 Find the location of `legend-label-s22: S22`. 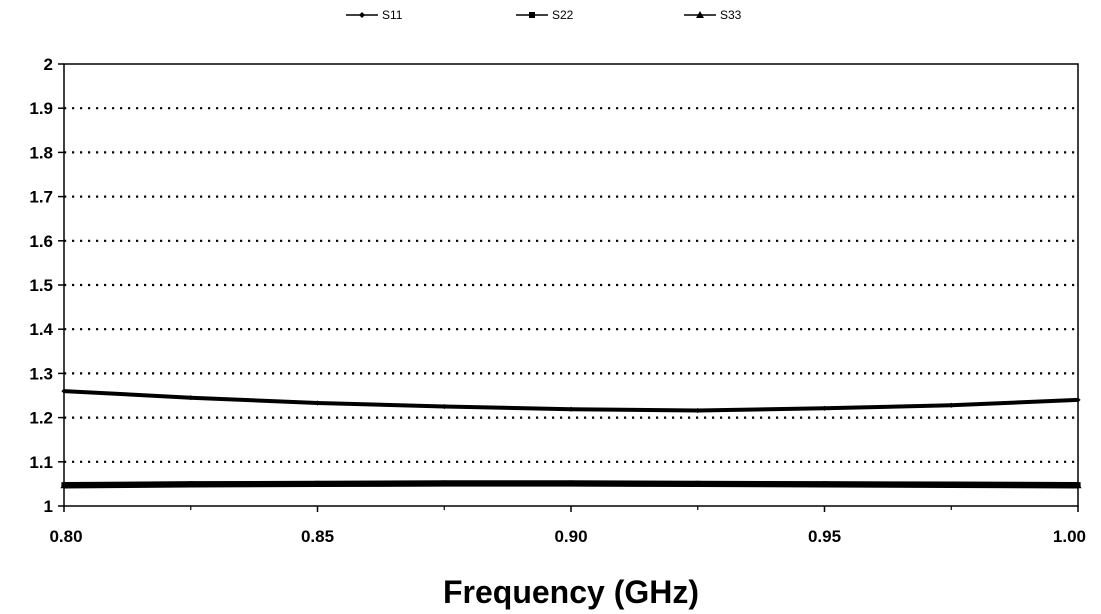

legend-label-s22: S22 is located at coordinates (563, 15).